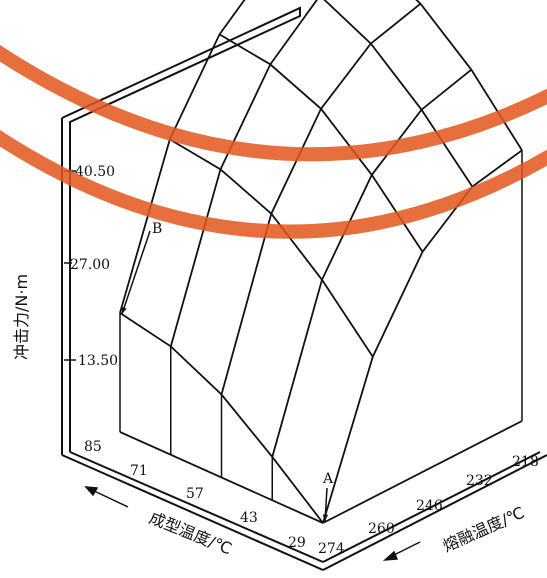  What do you see at coordinates (139, 471) in the screenshot?
I see `mold-tick-71: 71` at bounding box center [139, 471].